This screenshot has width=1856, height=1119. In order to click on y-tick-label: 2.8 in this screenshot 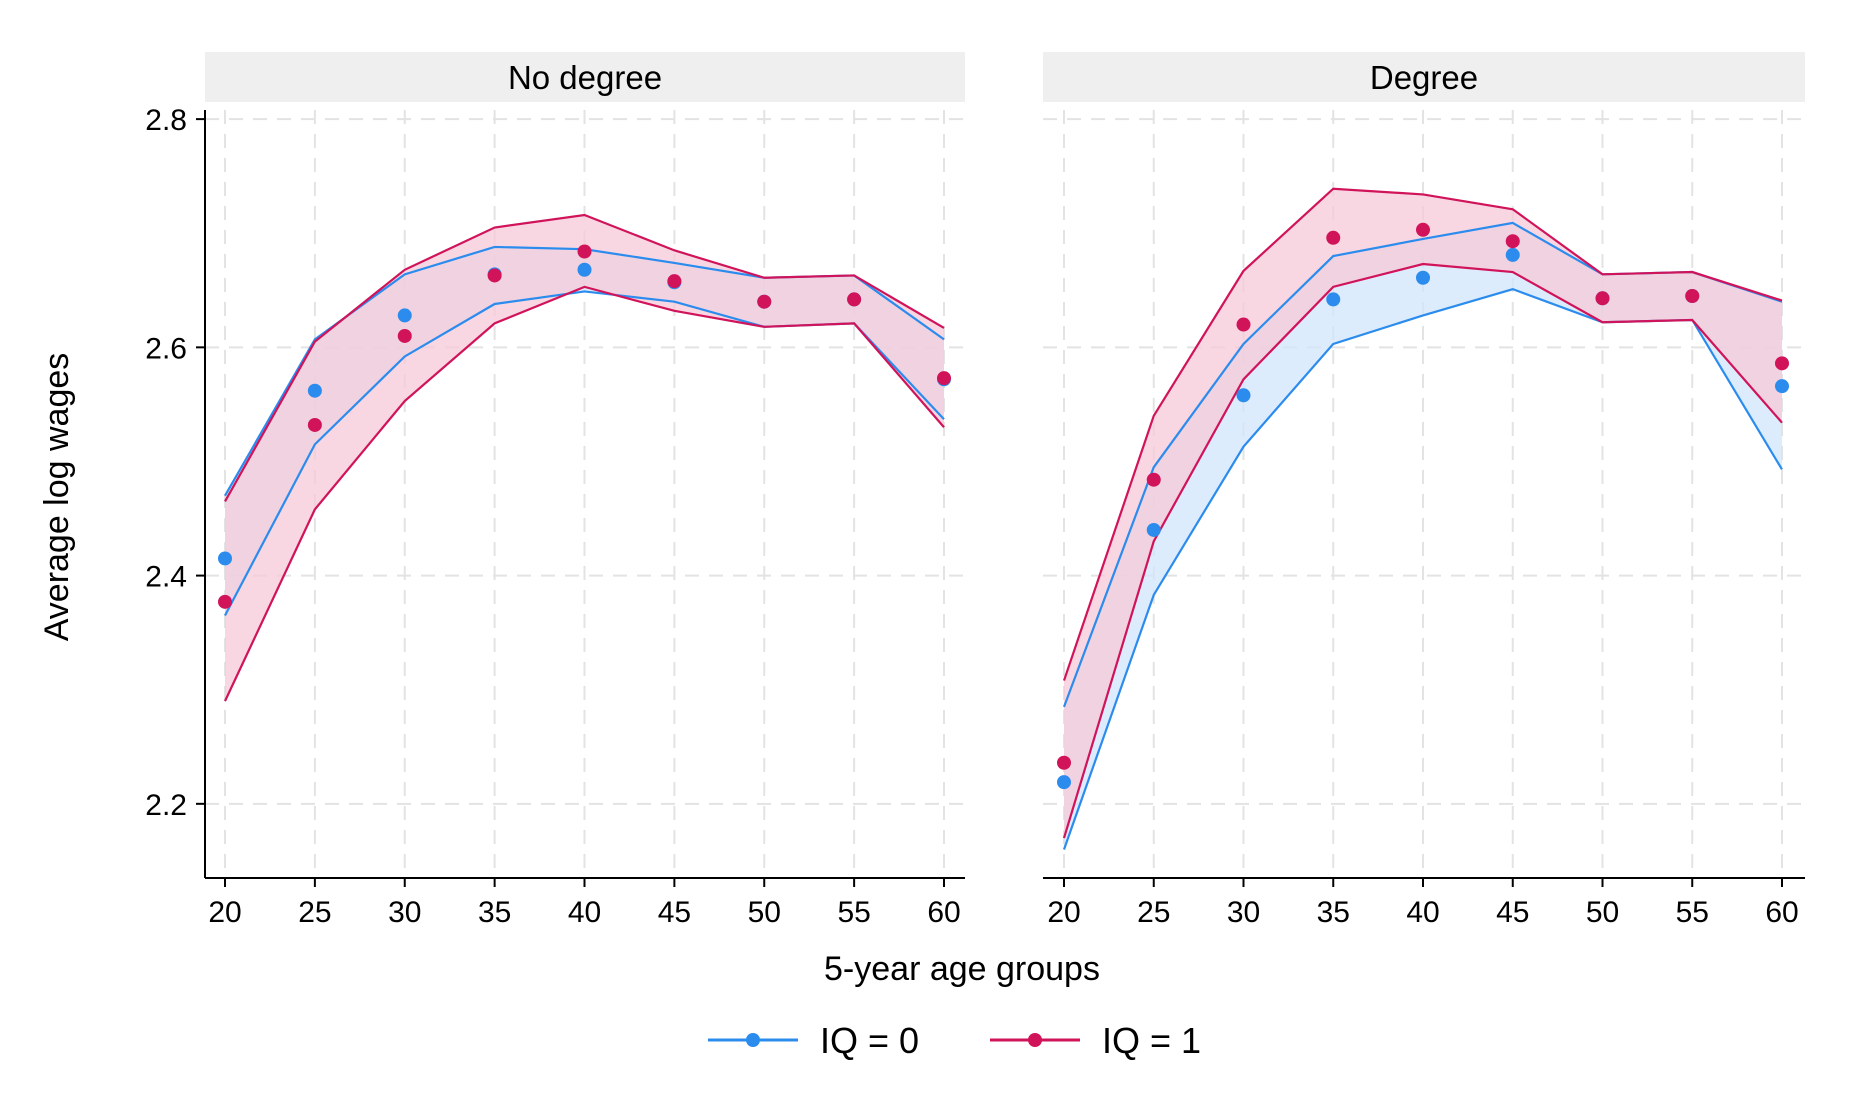, I will do `click(166, 120)`.